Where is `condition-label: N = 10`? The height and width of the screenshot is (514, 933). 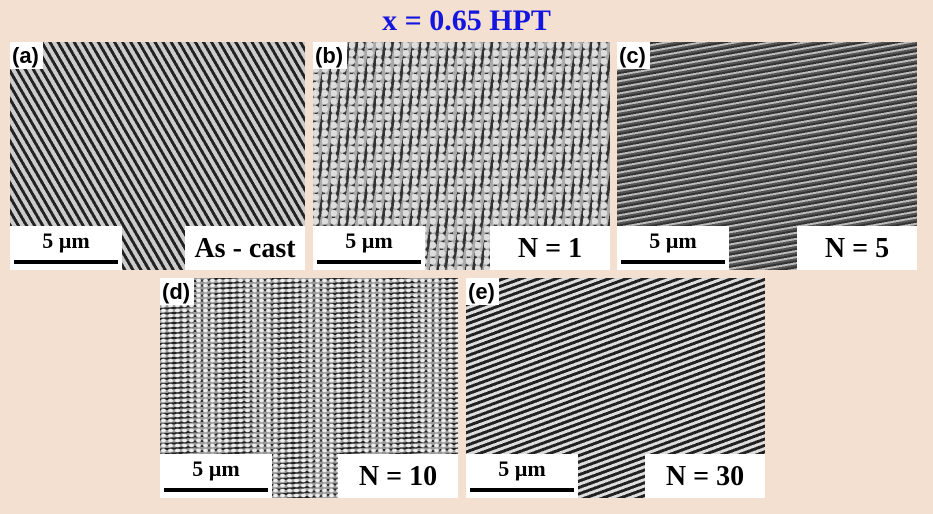
condition-label: N = 10 is located at coordinates (398, 476).